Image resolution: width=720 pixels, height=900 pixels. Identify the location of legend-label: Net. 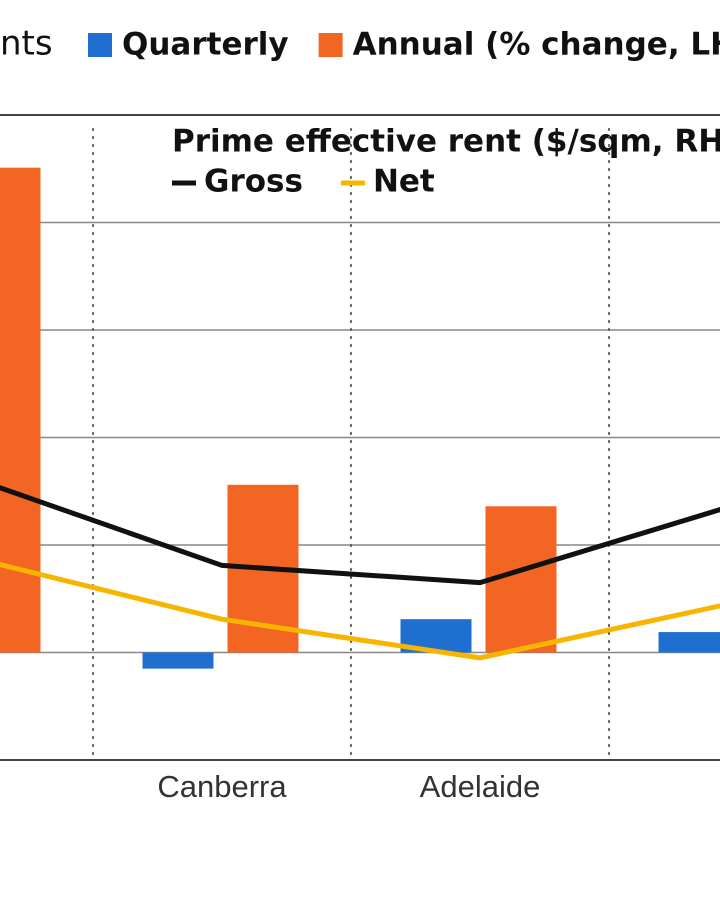
(404, 182).